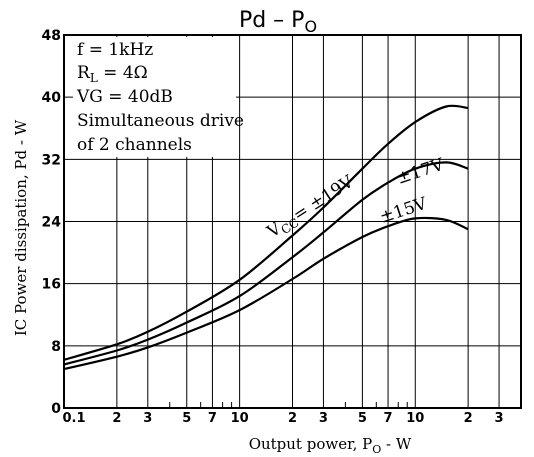  I want to click on y-tick-label: 32, so click(51, 160).